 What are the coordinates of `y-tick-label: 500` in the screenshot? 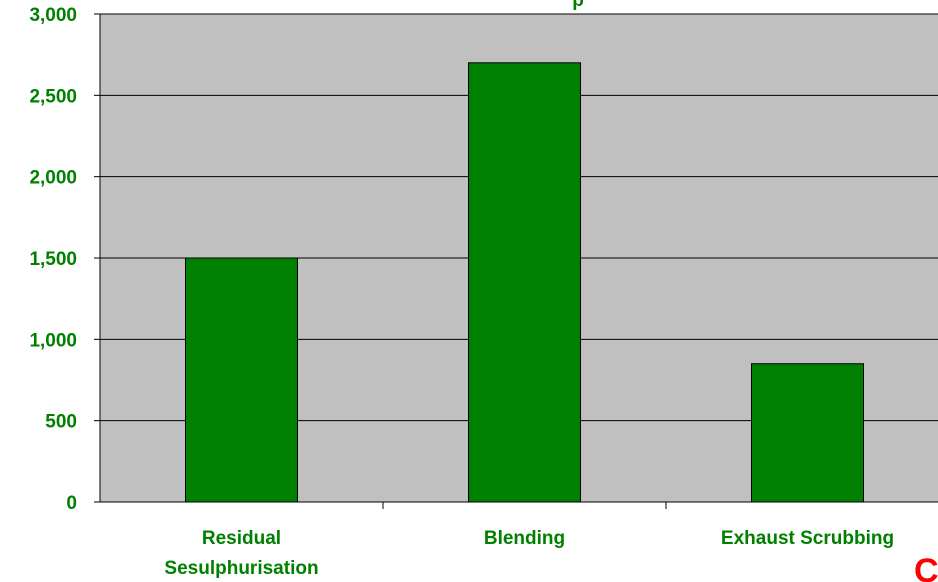 It's located at (61, 422).